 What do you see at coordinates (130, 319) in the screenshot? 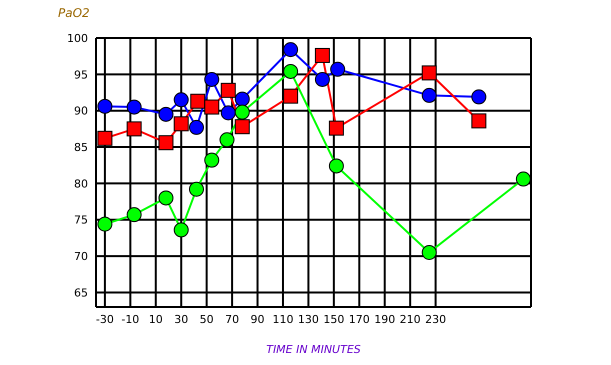
I see `x-tick-label: -10` at bounding box center [130, 319].